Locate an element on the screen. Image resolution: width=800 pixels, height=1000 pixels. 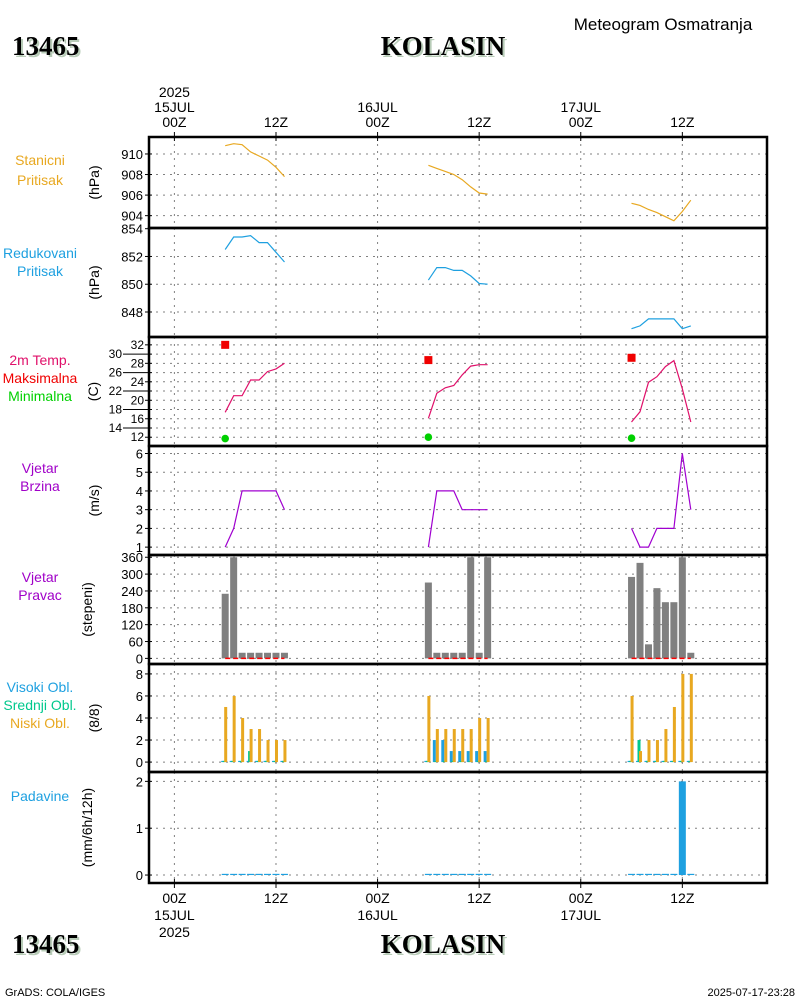
y-tick-label: 32 is located at coordinates (138, 345).